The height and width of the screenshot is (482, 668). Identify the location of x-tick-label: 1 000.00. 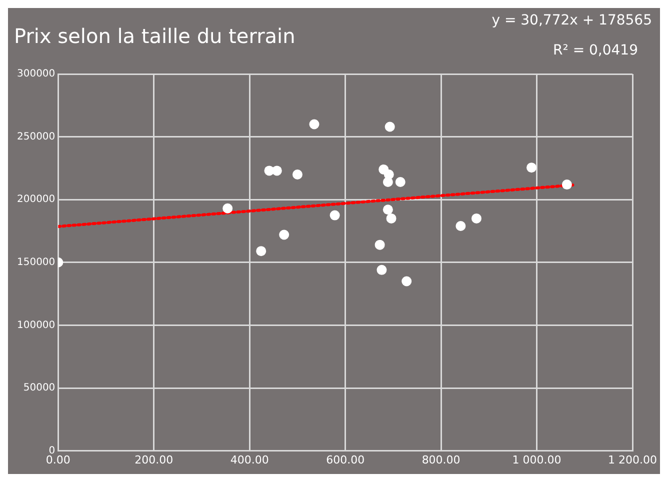
(537, 459).